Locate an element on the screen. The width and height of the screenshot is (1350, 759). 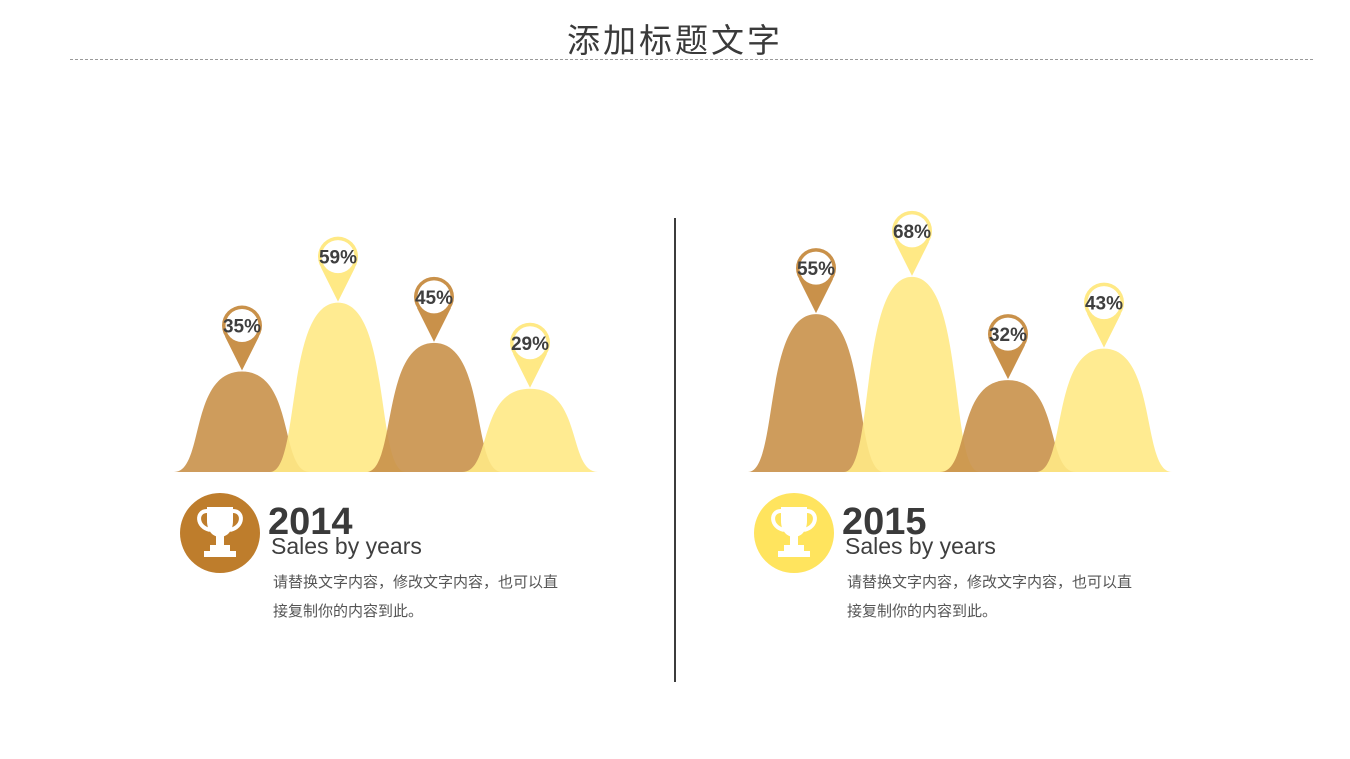
chart-2015: 55% 68% 32% 43% is located at coordinates (960, 341).